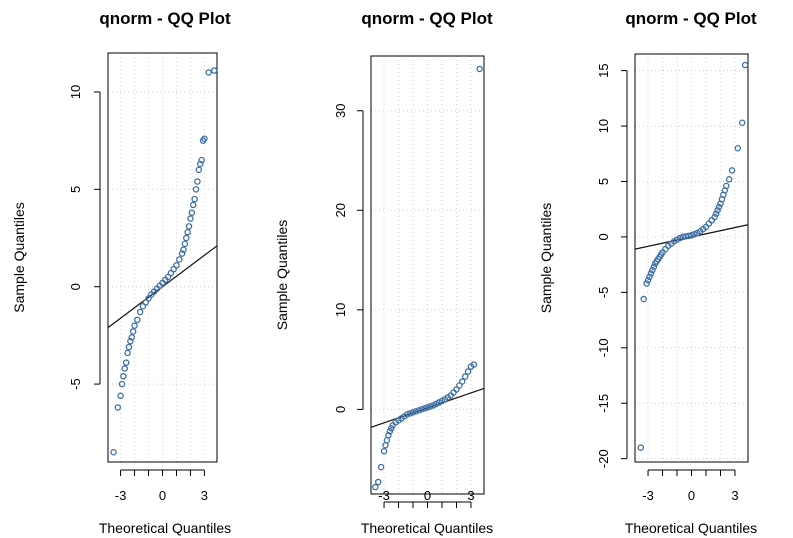  What do you see at coordinates (340, 210) in the screenshot?
I see `y-tick-label: 20` at bounding box center [340, 210].